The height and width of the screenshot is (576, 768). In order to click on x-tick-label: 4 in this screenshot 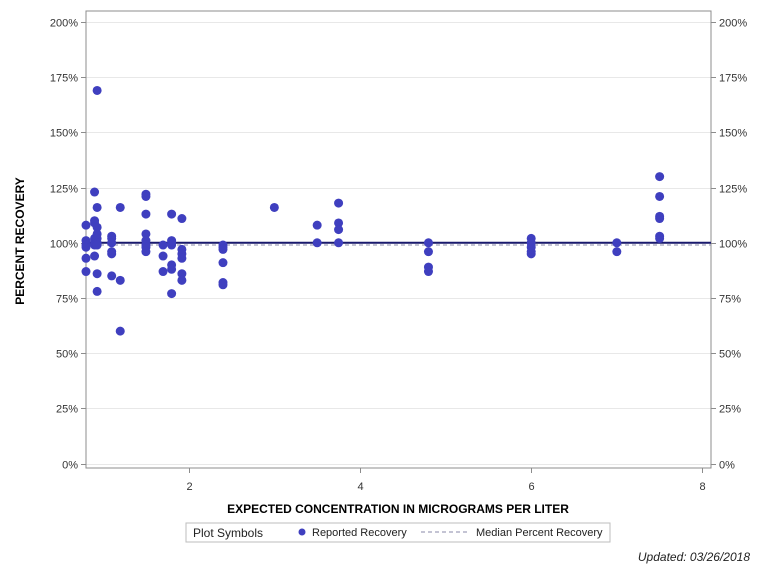, I will do `click(360, 487)`.